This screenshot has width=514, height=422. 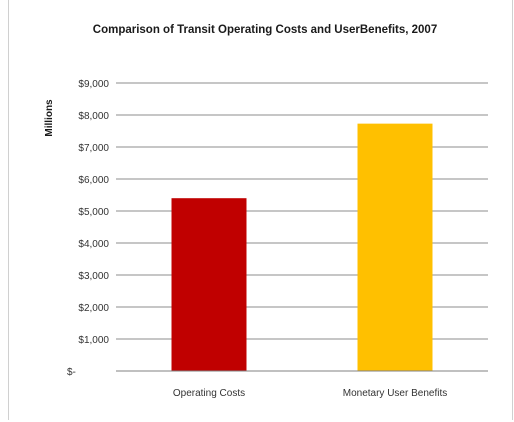 I want to click on y-tick-label: $9,000, so click(x=93, y=84).